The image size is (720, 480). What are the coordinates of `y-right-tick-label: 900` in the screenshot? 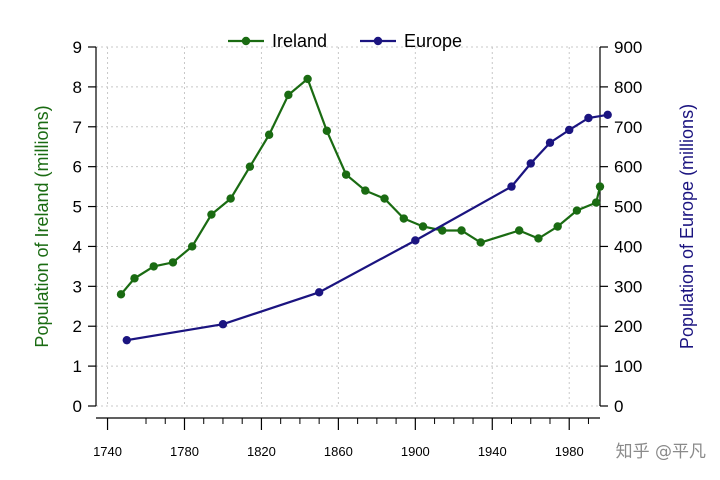 It's located at (628, 47).